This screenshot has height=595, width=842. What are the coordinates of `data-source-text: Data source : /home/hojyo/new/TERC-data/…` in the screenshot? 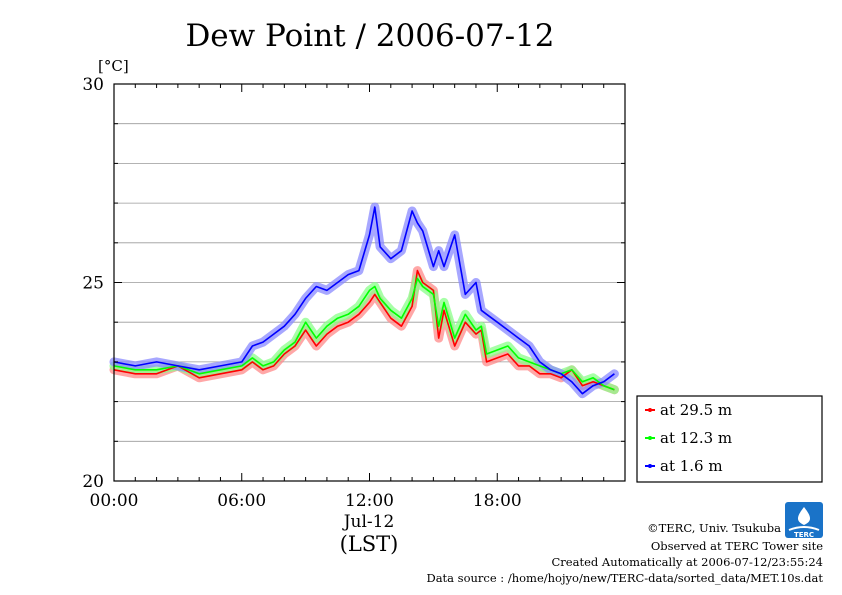 It's located at (624, 578).